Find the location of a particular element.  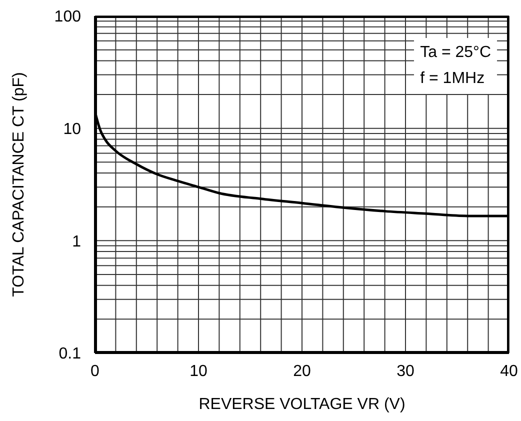

x-tick-label: 10 is located at coordinates (199, 372).